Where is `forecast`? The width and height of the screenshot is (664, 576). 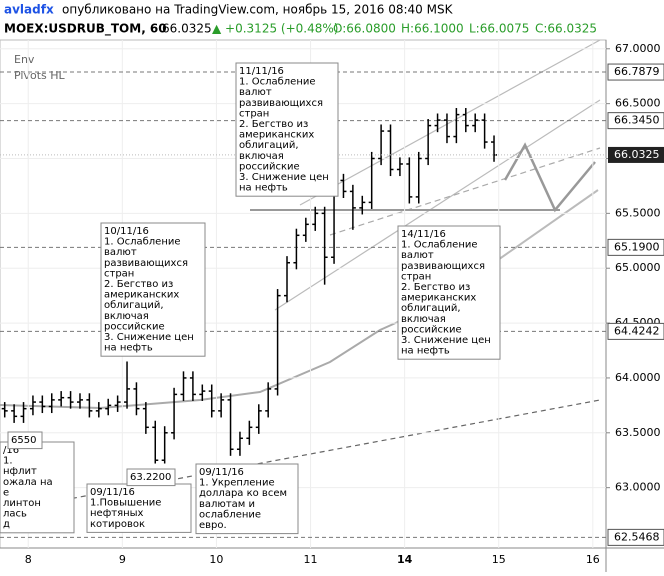 forecast is located at coordinates (549, 177).